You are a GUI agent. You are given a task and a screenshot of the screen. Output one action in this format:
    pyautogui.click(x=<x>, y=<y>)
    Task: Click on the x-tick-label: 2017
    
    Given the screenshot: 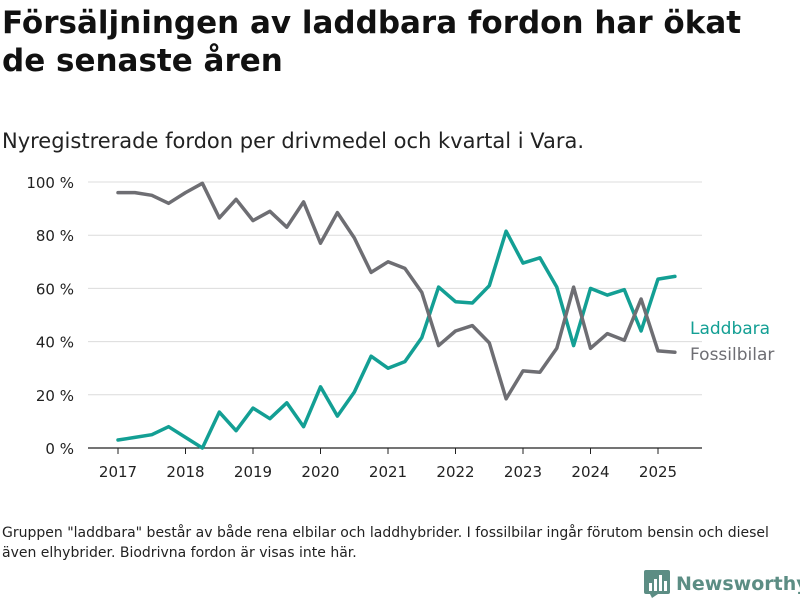 What is the action you would take?
    pyautogui.click(x=118, y=472)
    